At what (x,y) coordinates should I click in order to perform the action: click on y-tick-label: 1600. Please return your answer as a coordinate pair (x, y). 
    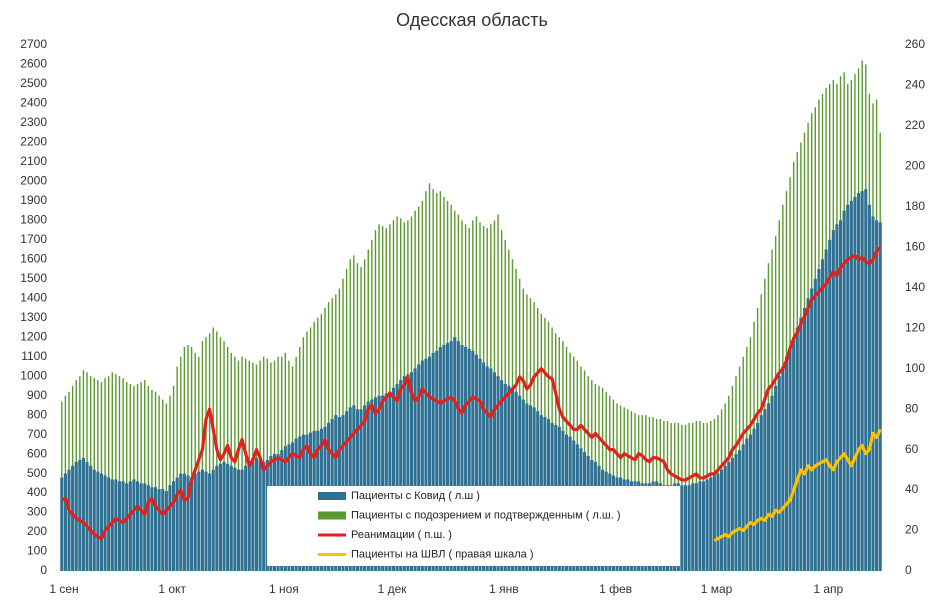
    Looking at the image, I should click on (33, 258).